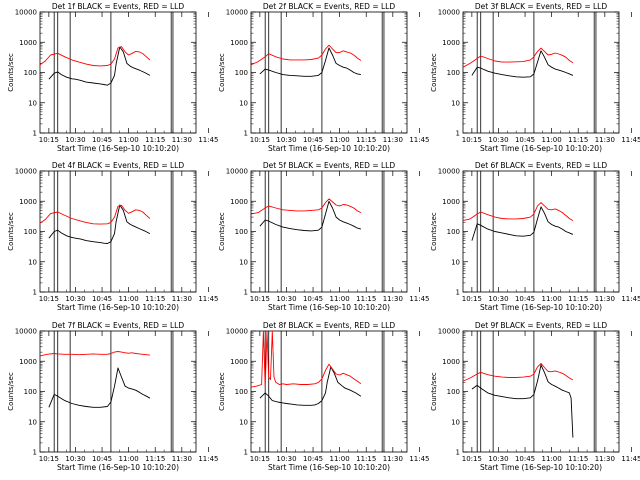  I want to click on panel-title: Det 9f BLACK = Events, RED = LLD, so click(541, 325).